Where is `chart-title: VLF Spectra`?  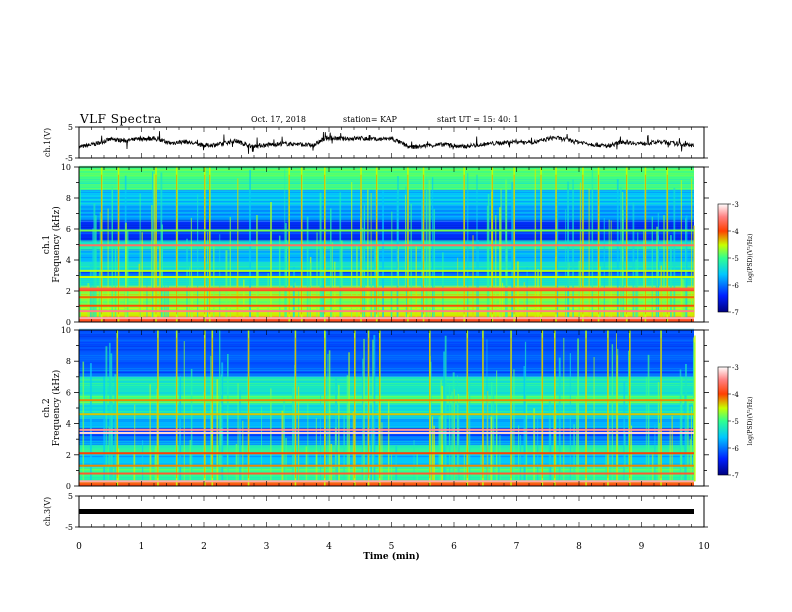 chart-title: VLF Spectra is located at coordinates (121, 119).